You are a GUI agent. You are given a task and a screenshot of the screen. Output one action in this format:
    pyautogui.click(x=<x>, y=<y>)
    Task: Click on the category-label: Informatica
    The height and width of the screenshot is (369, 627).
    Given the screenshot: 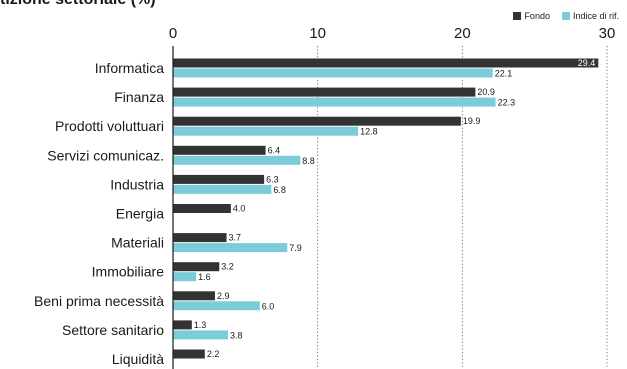 What is the action you would take?
    pyautogui.click(x=129, y=68)
    